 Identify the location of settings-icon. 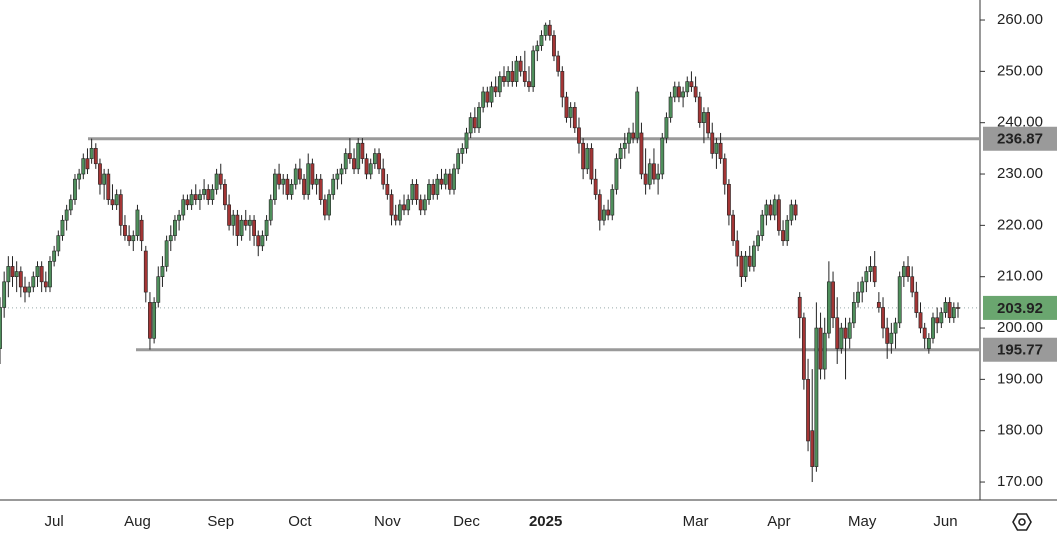
(1022, 522).